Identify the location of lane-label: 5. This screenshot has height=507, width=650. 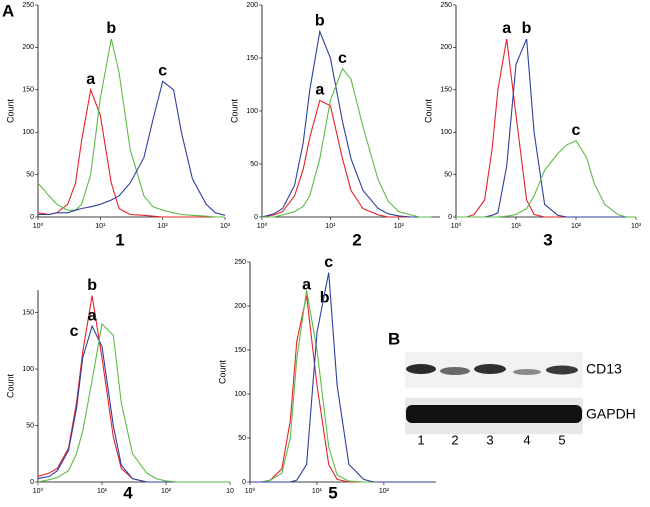
(561, 439).